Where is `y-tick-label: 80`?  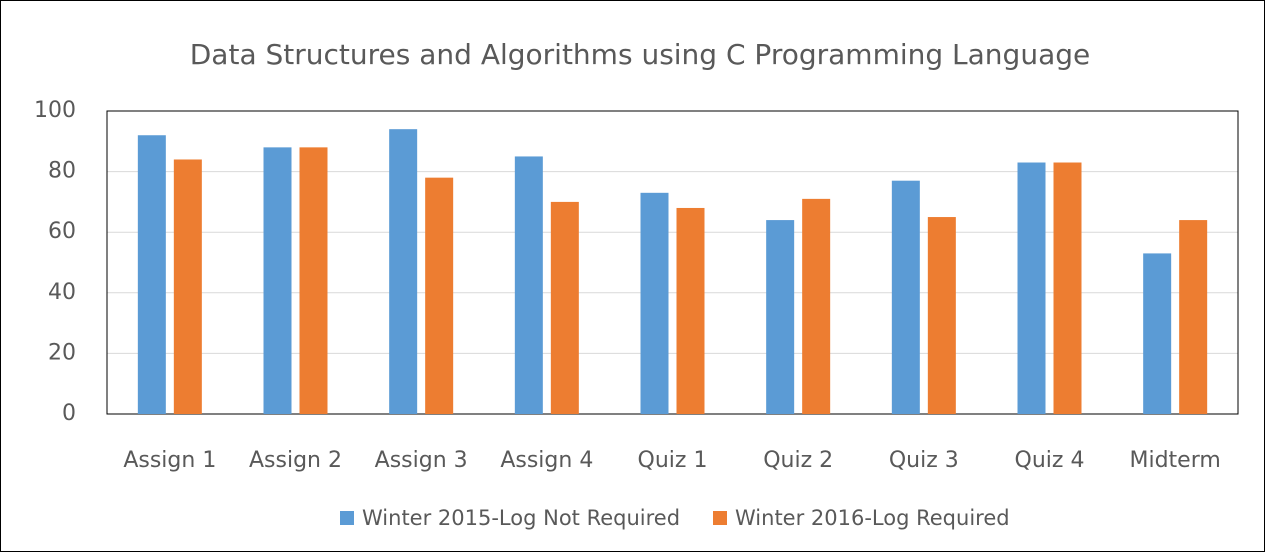
y-tick-label: 80 is located at coordinates (62, 171).